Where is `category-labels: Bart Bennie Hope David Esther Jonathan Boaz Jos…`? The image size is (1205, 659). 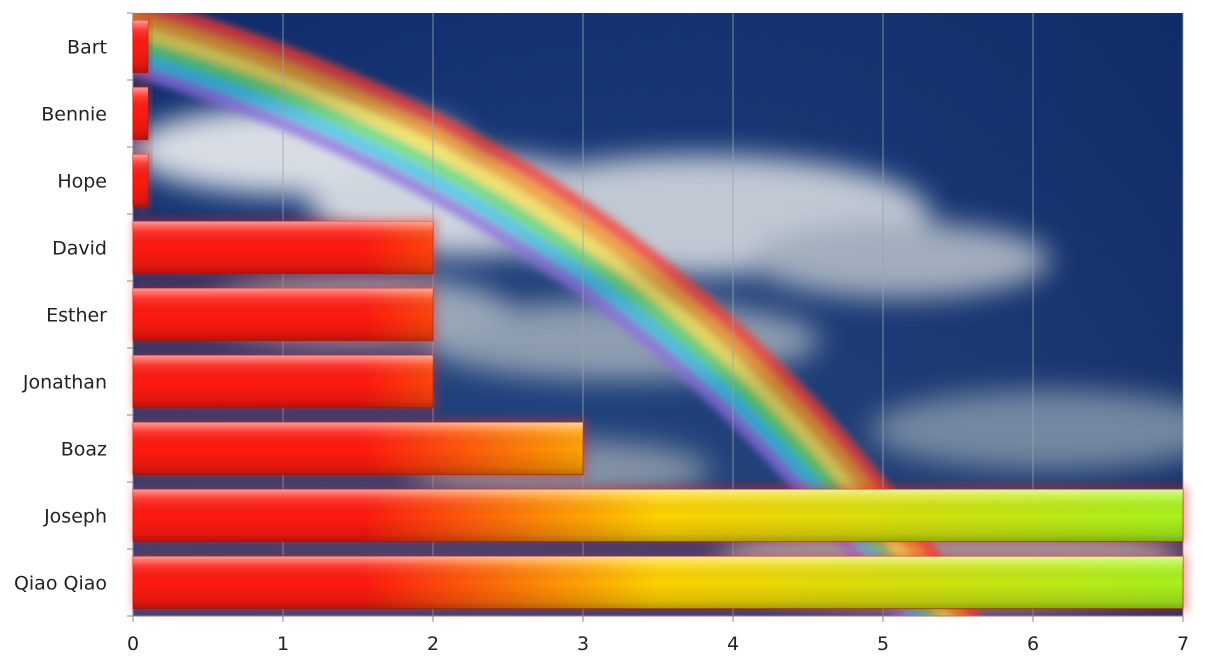
category-labels: Bart Bennie Hope David Esther Jonathan Boaz Jos… is located at coordinates (60, 316).